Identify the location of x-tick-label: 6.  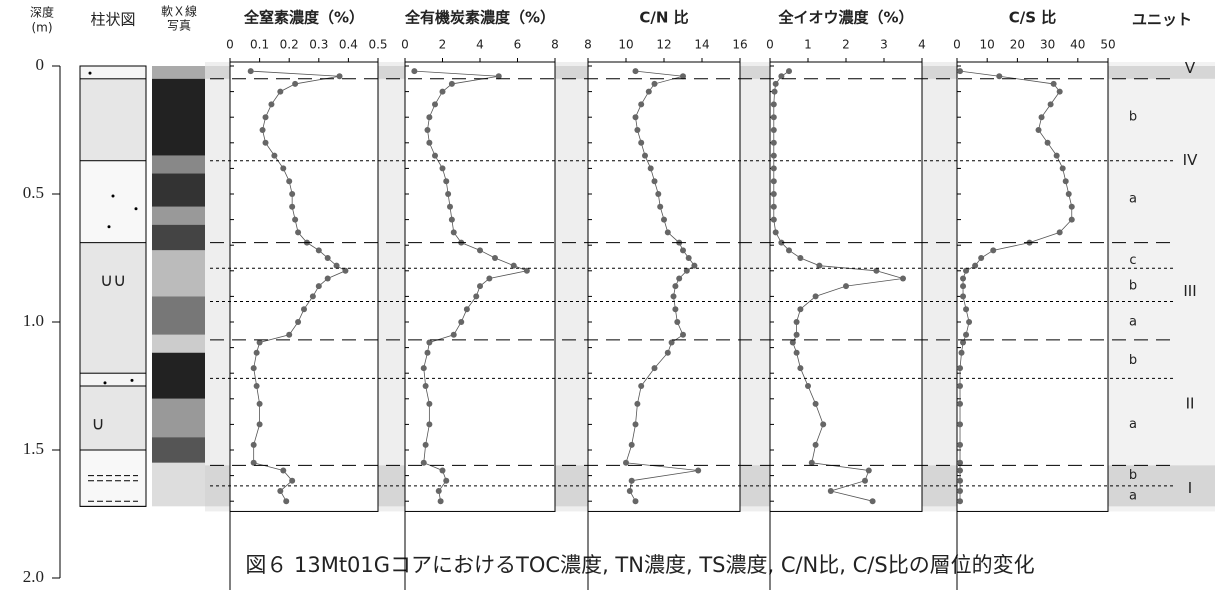
(518, 45).